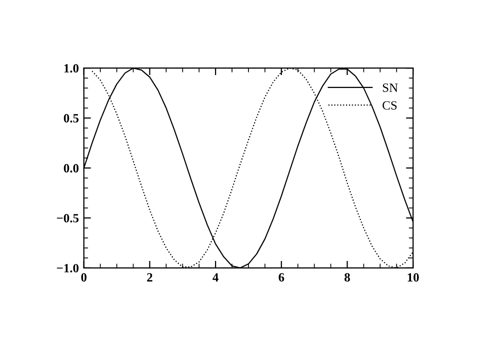  What do you see at coordinates (67, 268) in the screenshot?
I see `y-tick-label: −1.0` at bounding box center [67, 268].